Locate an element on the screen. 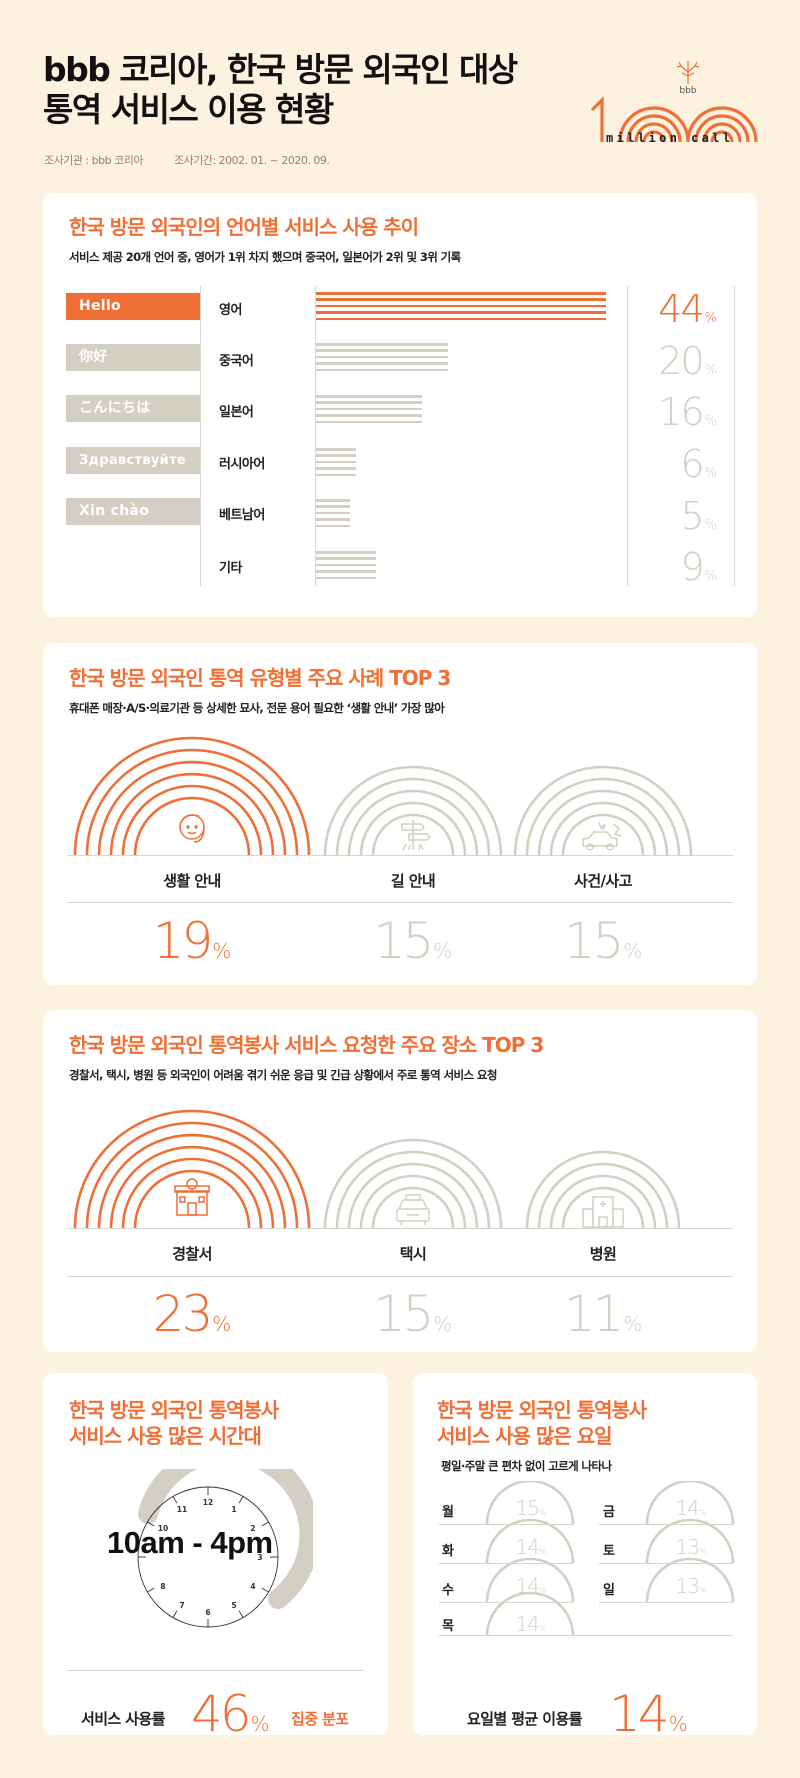  language-label: 중국어 is located at coordinates (236, 361).